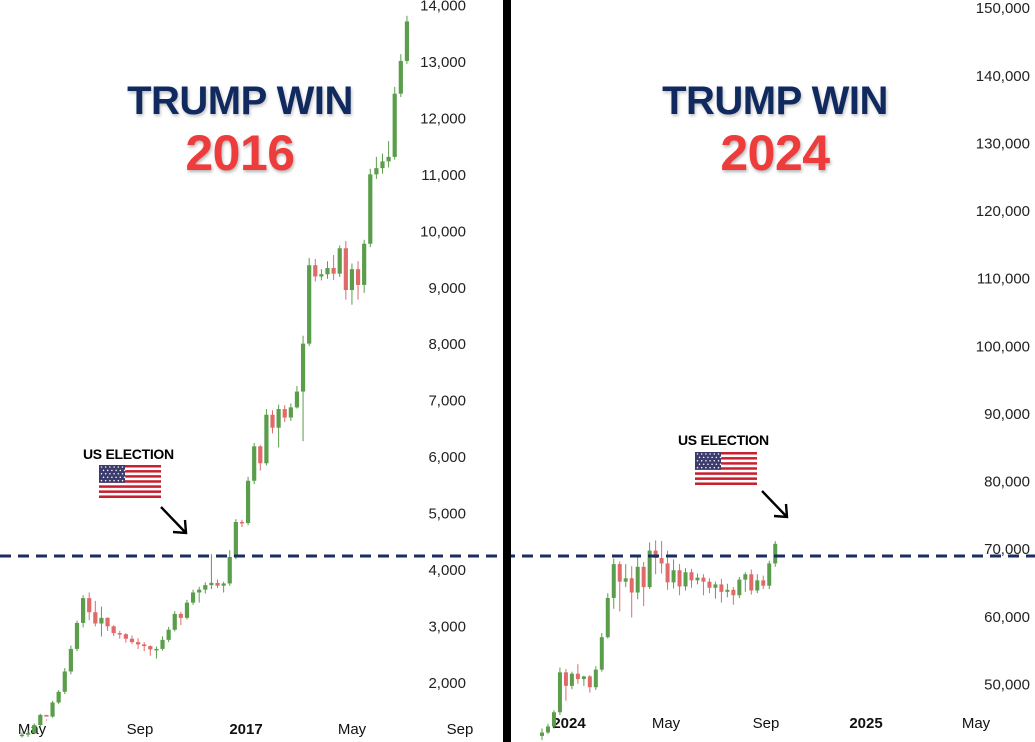  What do you see at coordinates (1007, 414) in the screenshot?
I see `right-y-tick-label: 90,000` at bounding box center [1007, 414].